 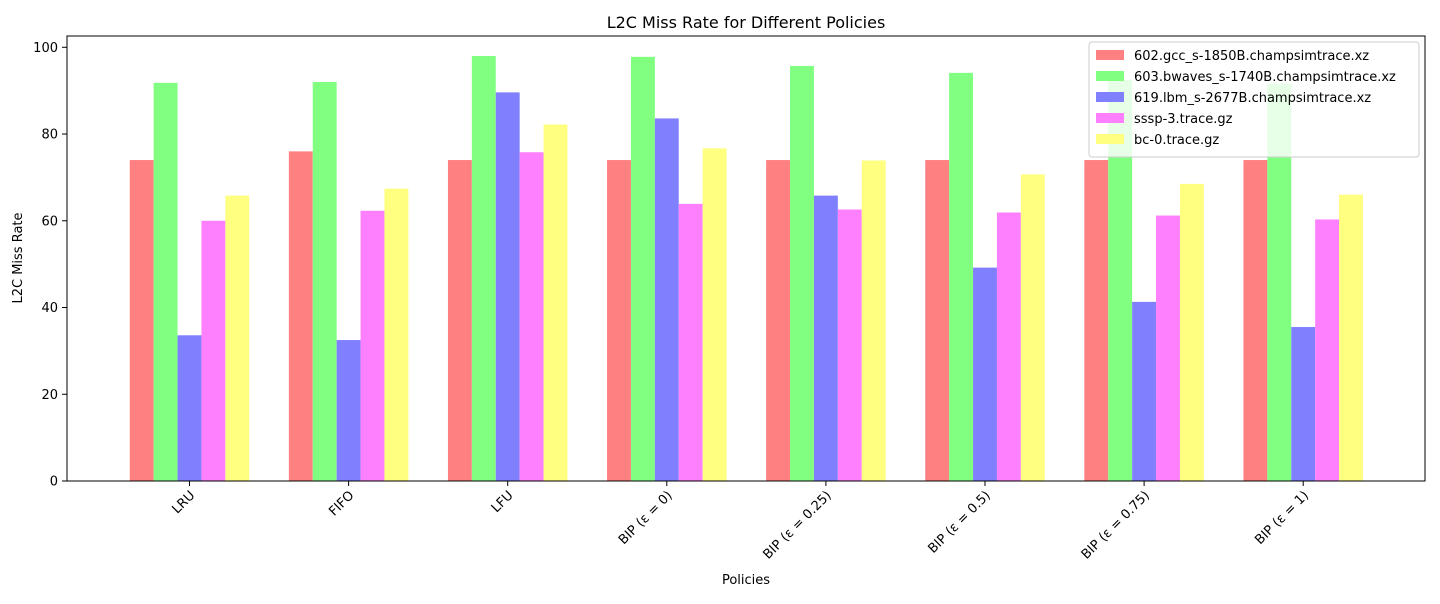 I want to click on y-tick-label: 80, so click(x=49, y=135).